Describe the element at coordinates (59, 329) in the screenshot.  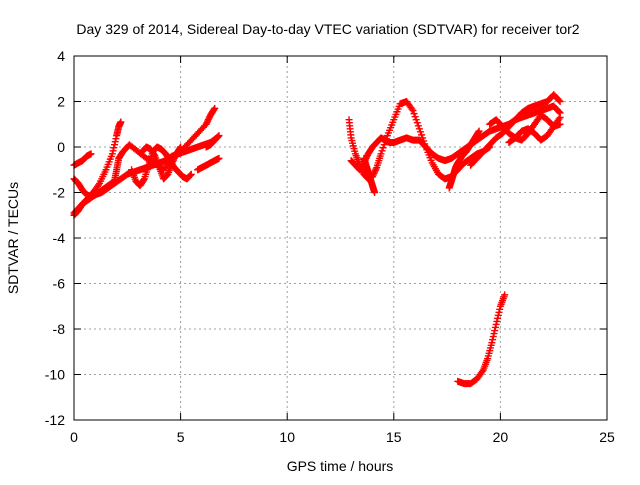
I see `y-tick-label: -8` at that location.